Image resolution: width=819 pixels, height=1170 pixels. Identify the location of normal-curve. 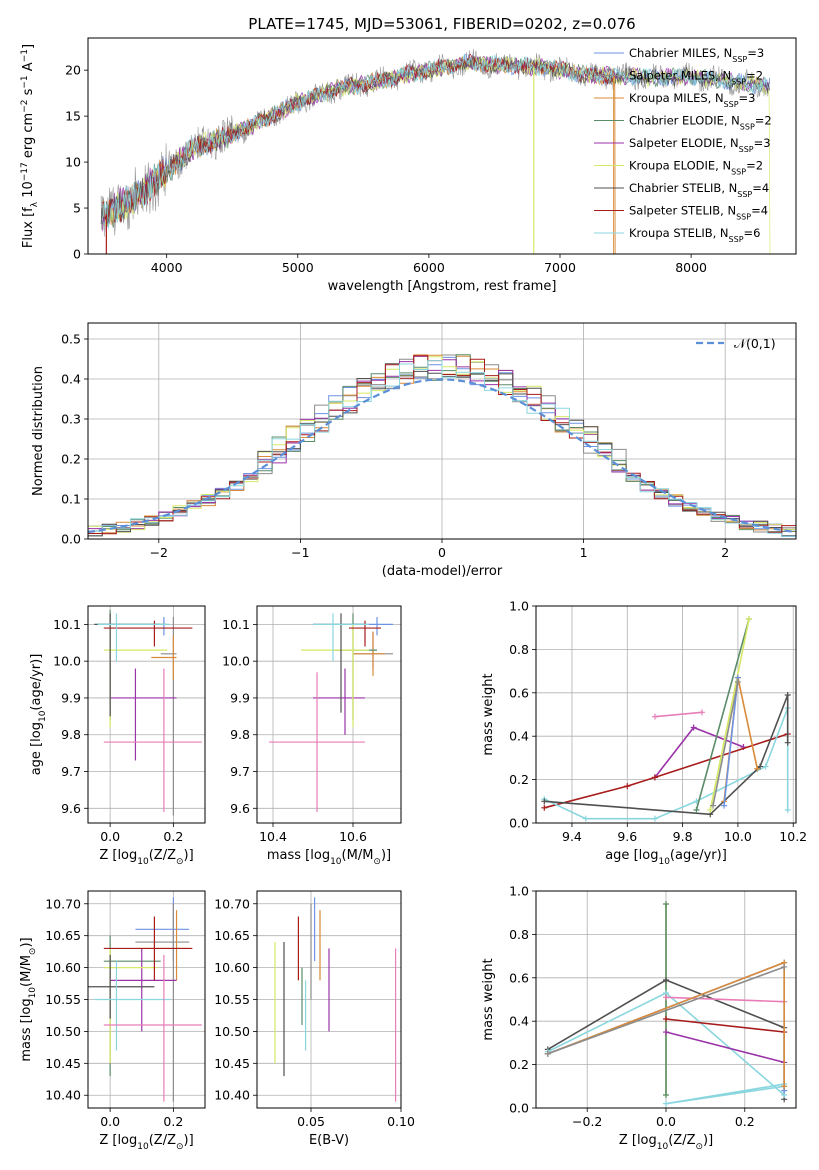
(442, 456).